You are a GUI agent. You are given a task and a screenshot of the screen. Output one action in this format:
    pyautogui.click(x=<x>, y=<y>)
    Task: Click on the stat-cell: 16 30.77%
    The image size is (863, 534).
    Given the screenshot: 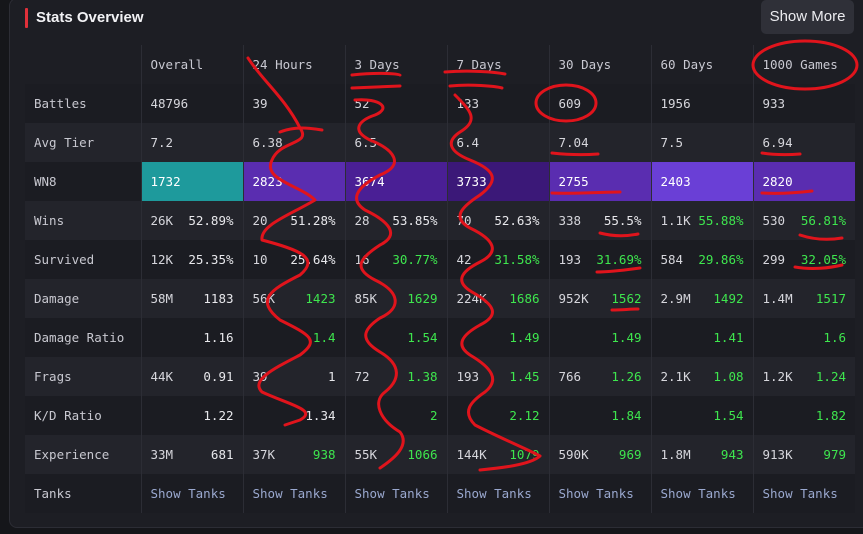 What is the action you would take?
    pyautogui.click(x=395, y=259)
    